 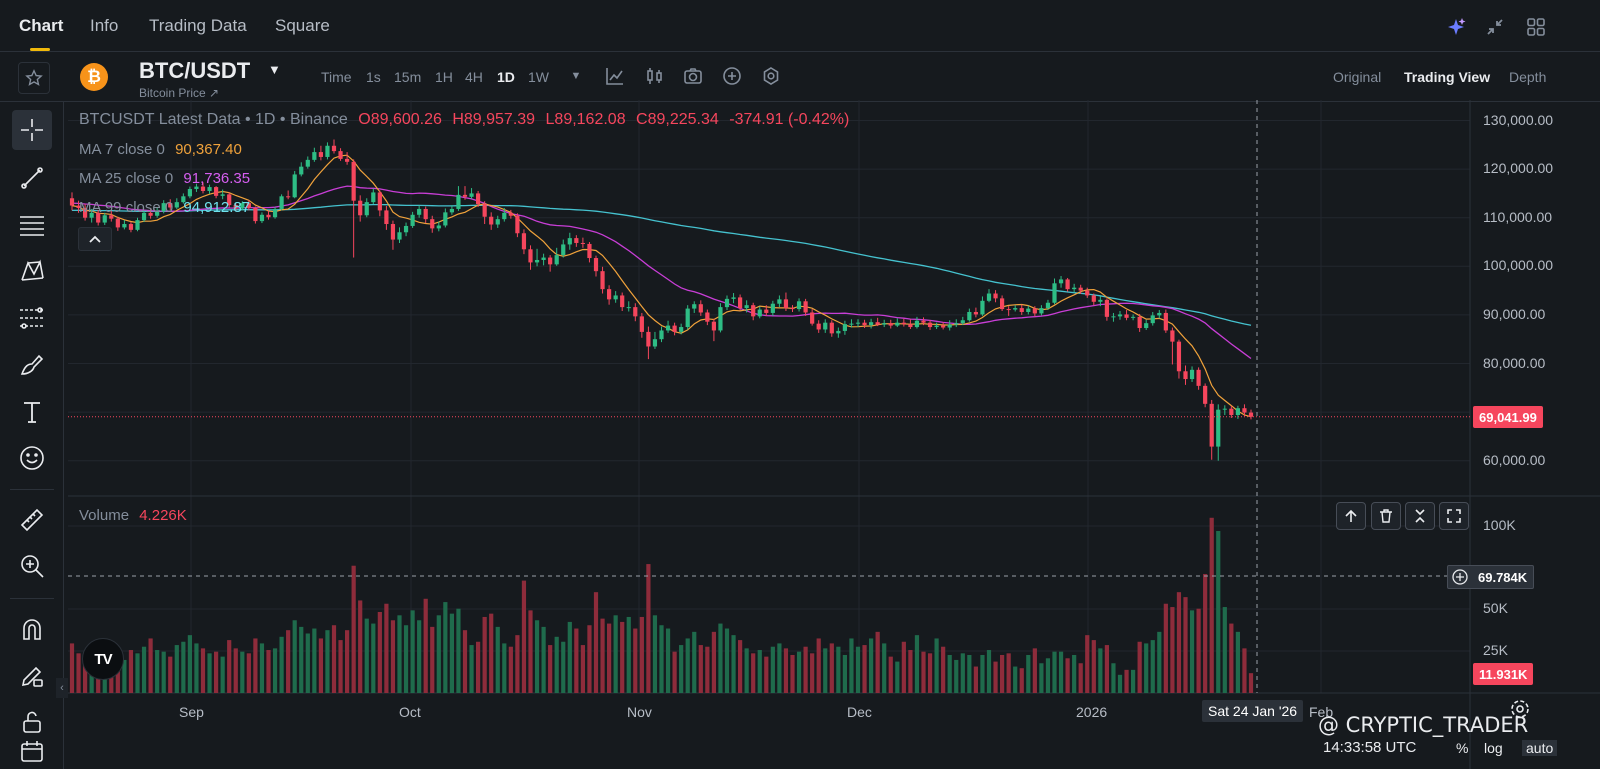 I want to click on edit-lock-tool, so click(x=32, y=676).